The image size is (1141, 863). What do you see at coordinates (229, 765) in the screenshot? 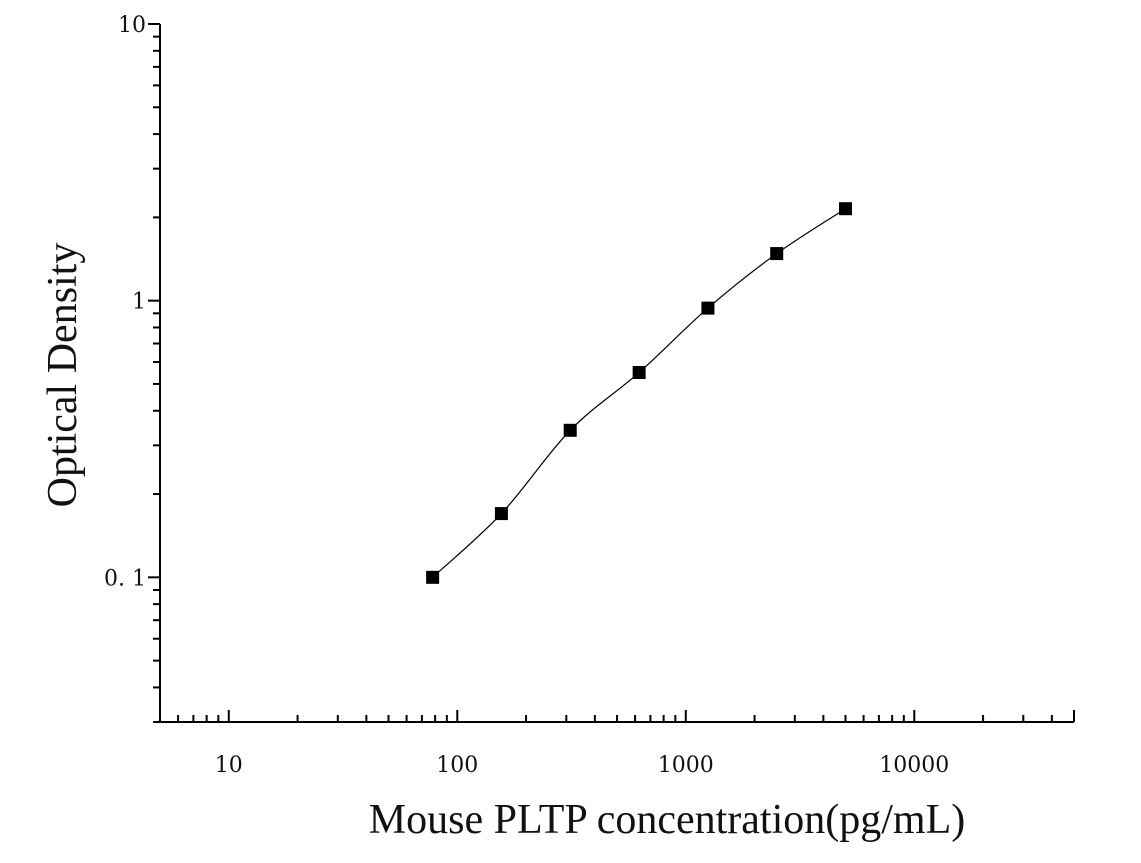
I see `x-tick-label: 10` at bounding box center [229, 765].